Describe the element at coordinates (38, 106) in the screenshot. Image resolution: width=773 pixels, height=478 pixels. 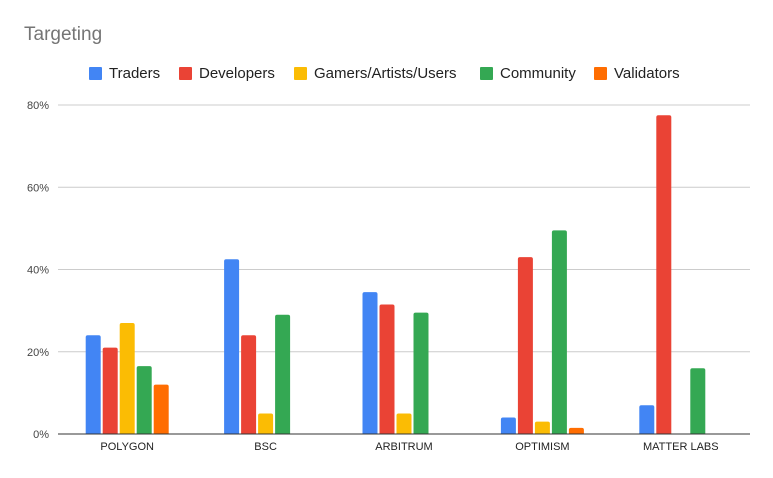
I see `y-tick-label: 80%` at that location.